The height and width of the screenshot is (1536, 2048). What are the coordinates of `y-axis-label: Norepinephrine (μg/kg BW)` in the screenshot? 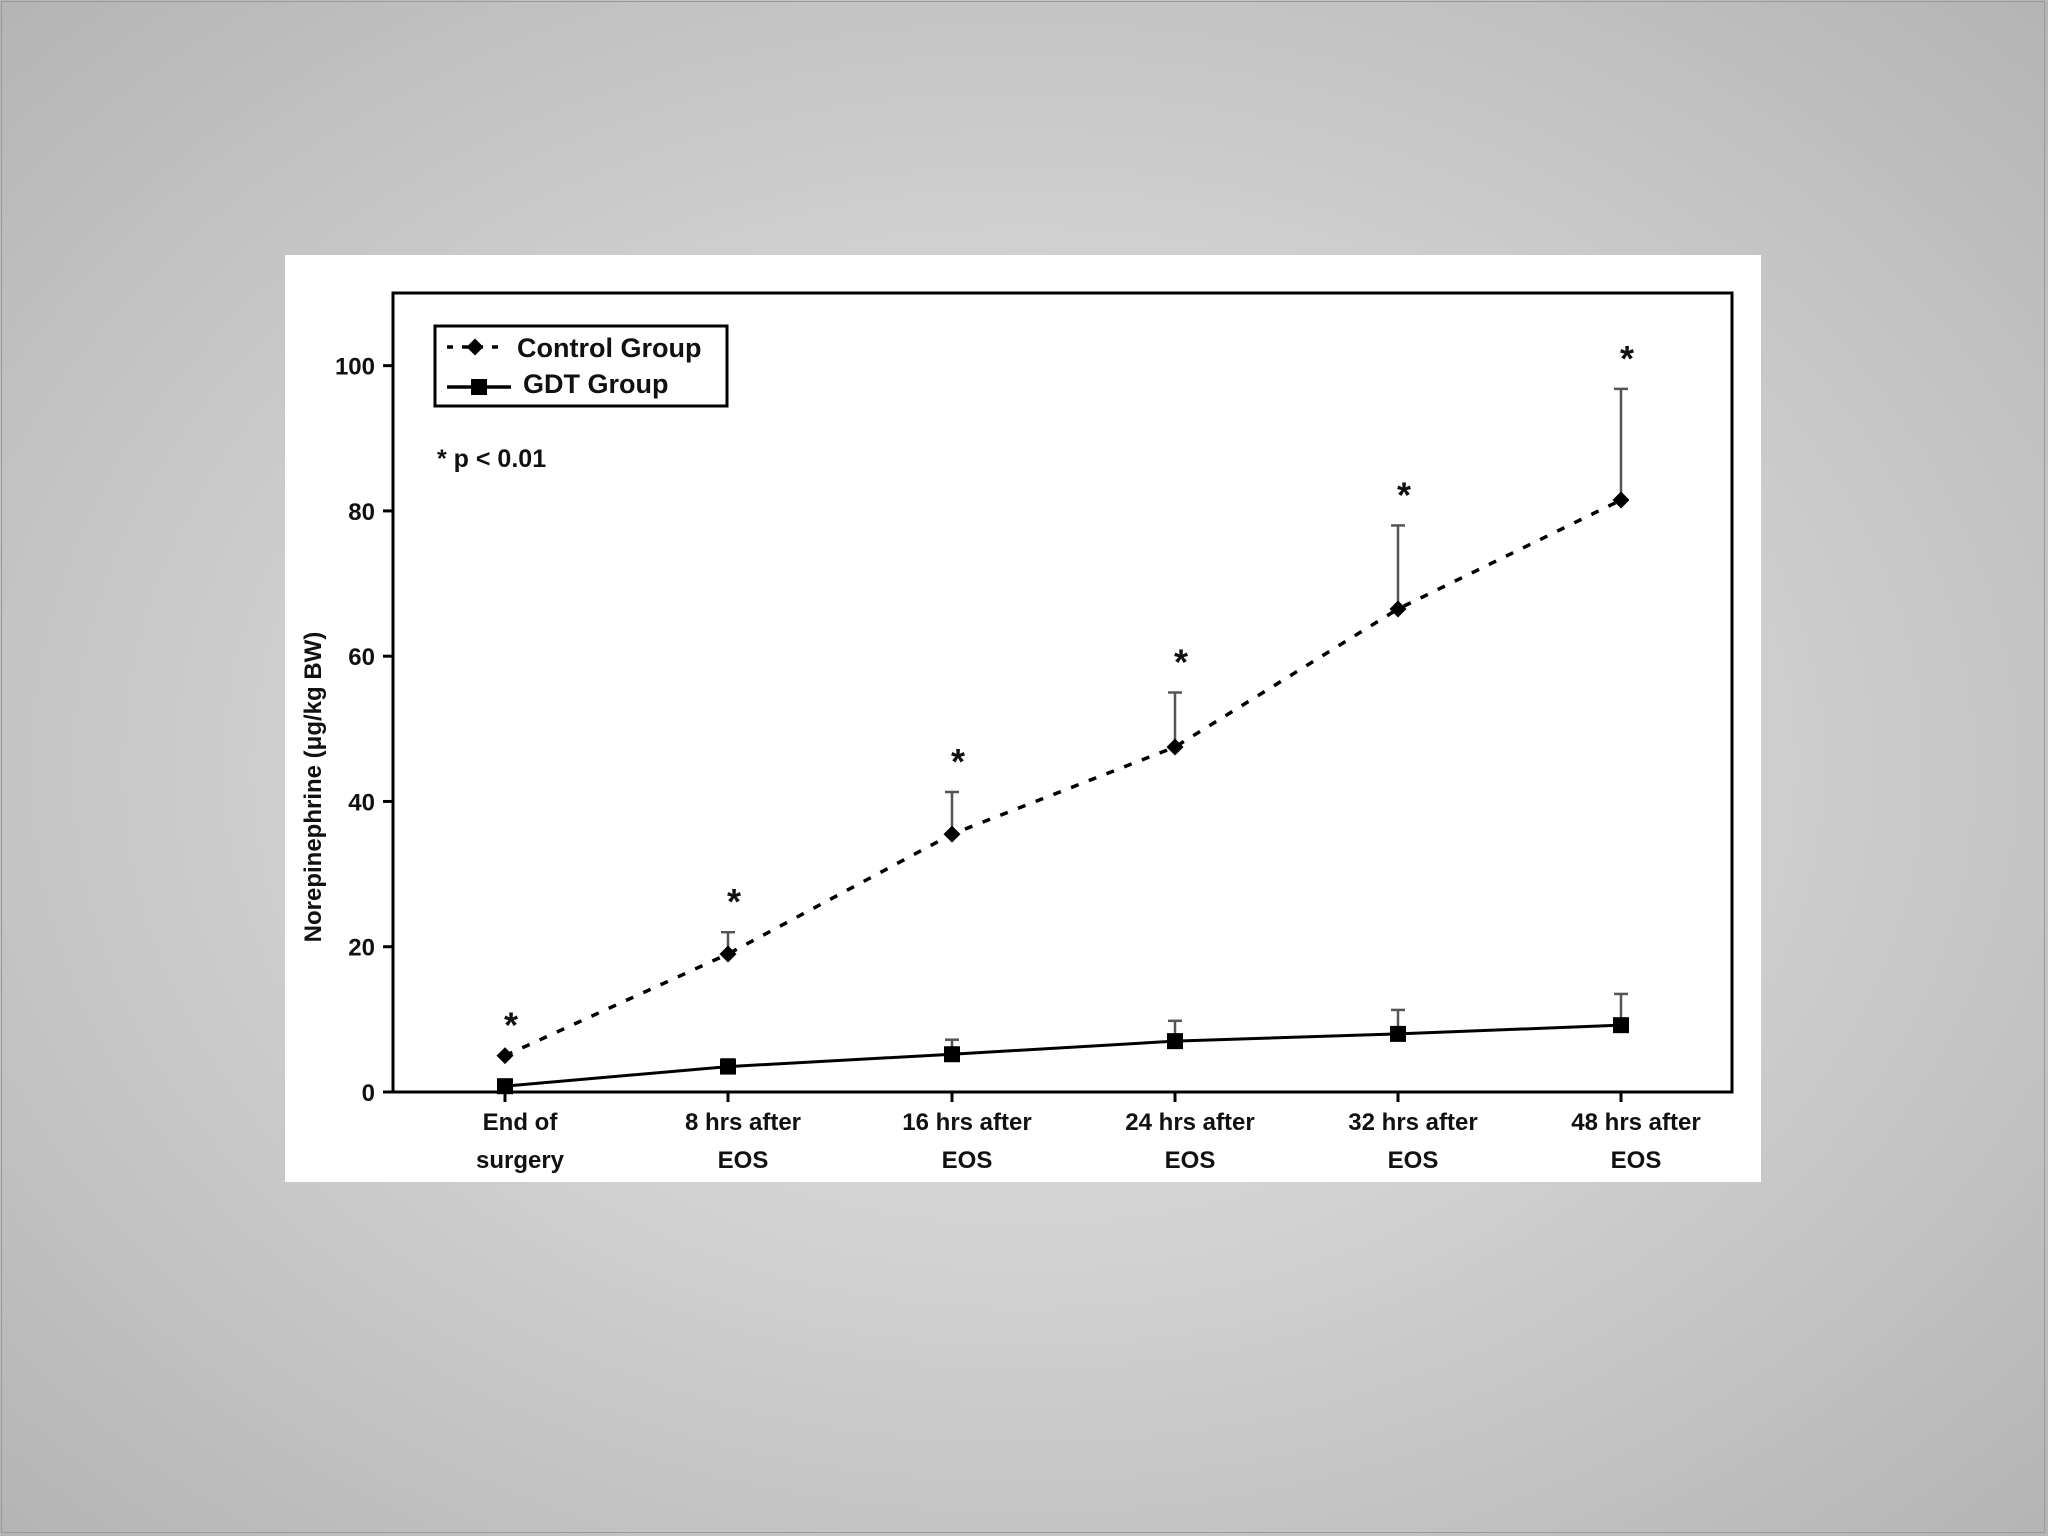 It's located at (313, 787).